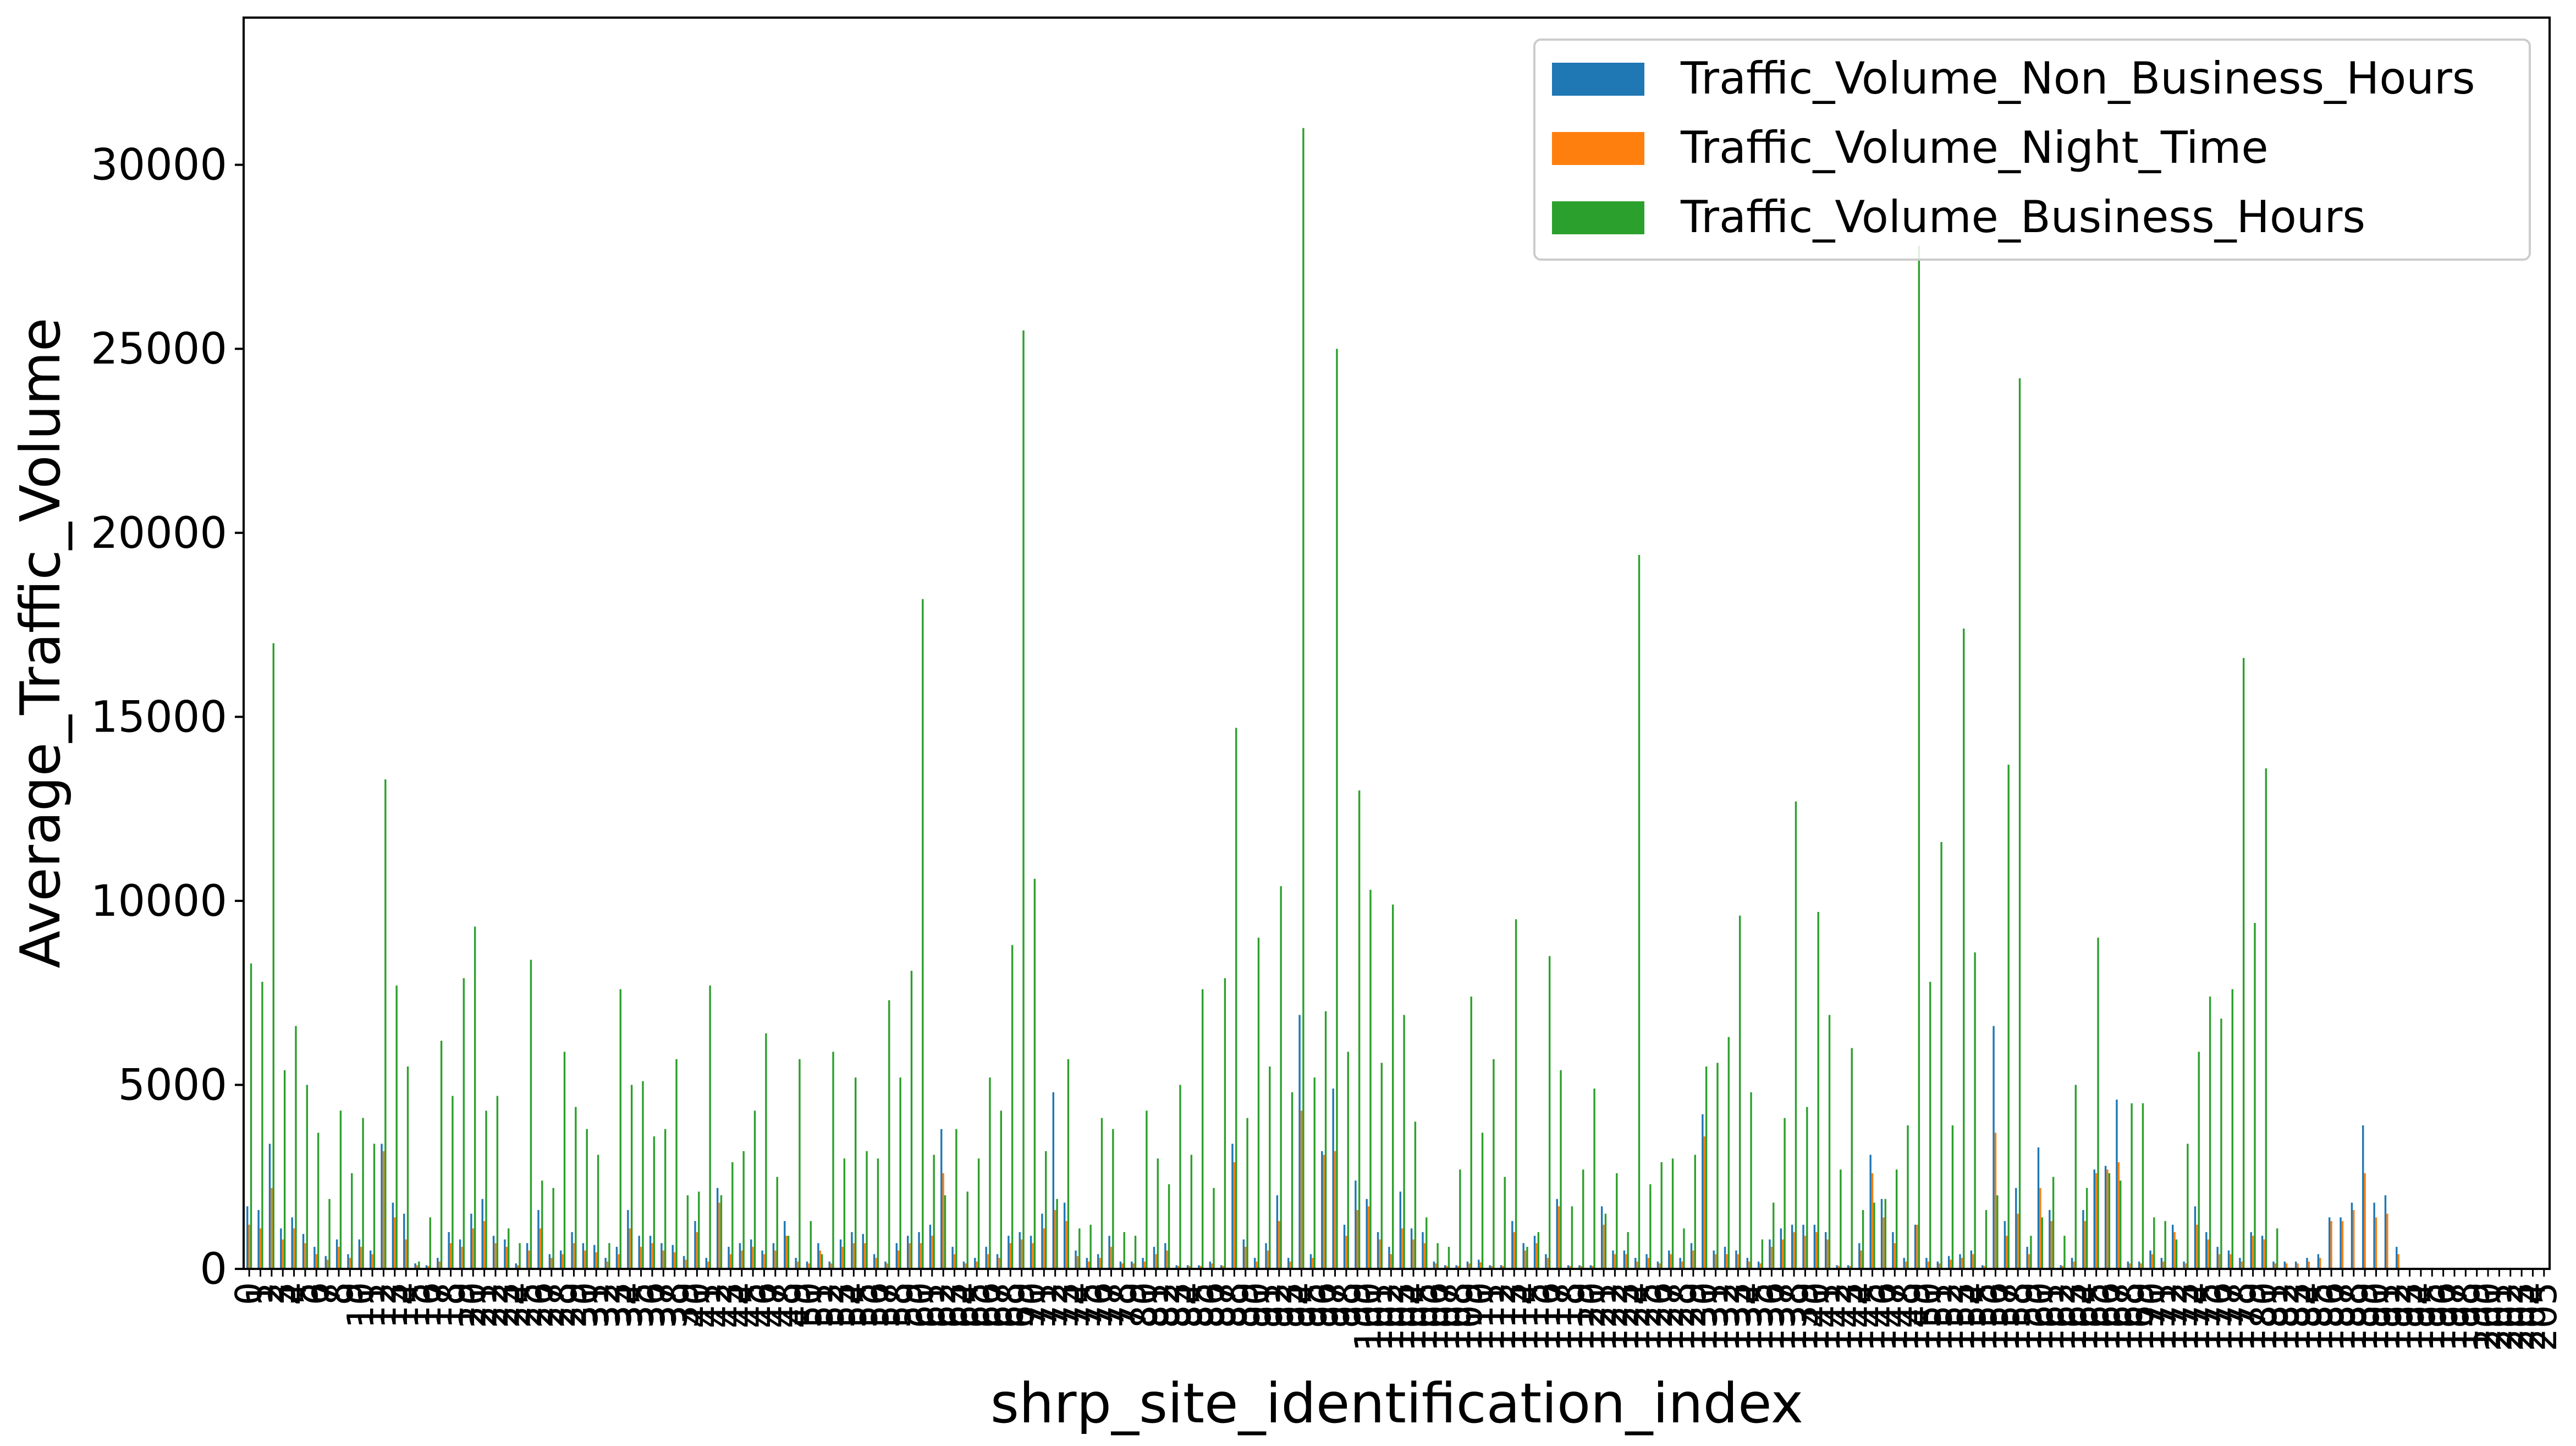 The width and height of the screenshot is (2576, 1446). I want to click on y-tick-label: 0, so click(213, 1269).